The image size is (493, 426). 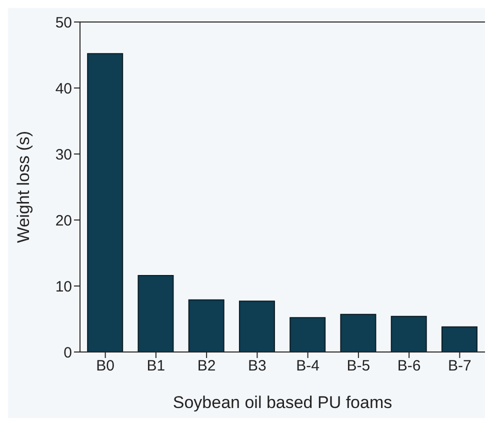 I want to click on x-tick-label: B0, so click(x=105, y=366).